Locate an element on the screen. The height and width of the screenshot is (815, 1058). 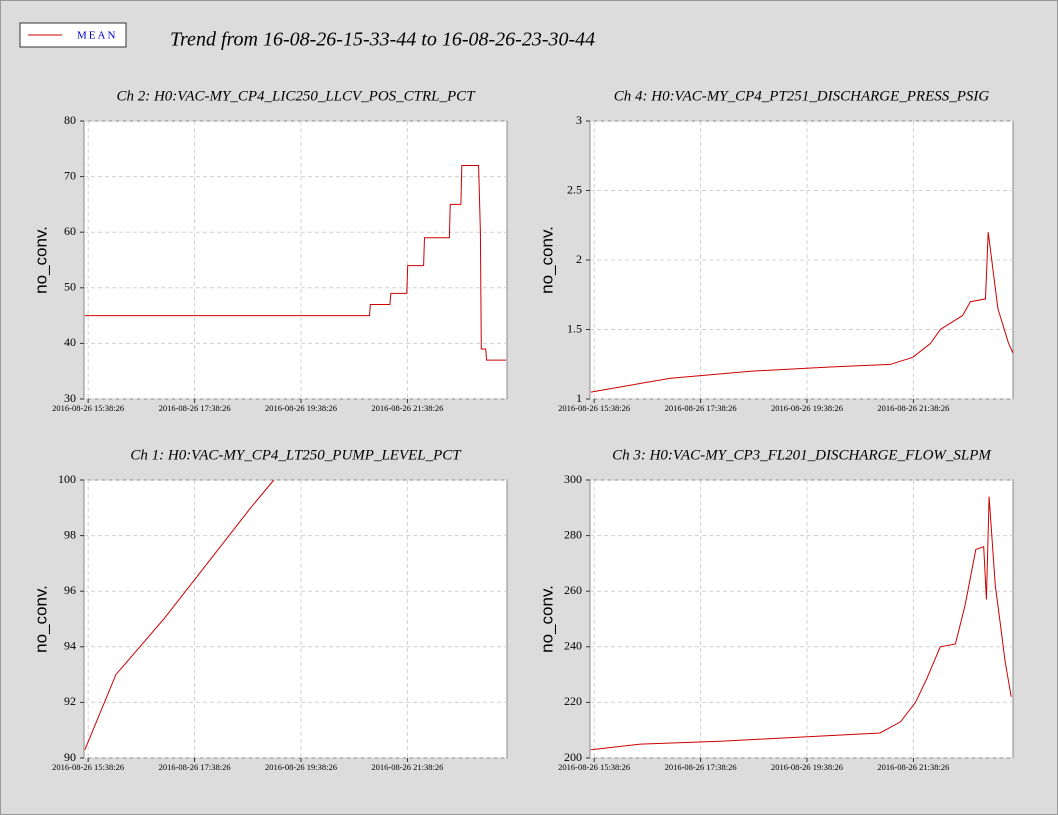
y-tick-label: 240 is located at coordinates (573, 646).